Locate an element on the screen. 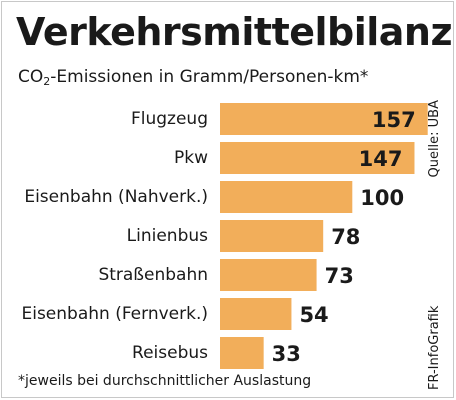 This screenshot has height=400, width=456. category-label-4: Straßenbahn is located at coordinates (153, 275).